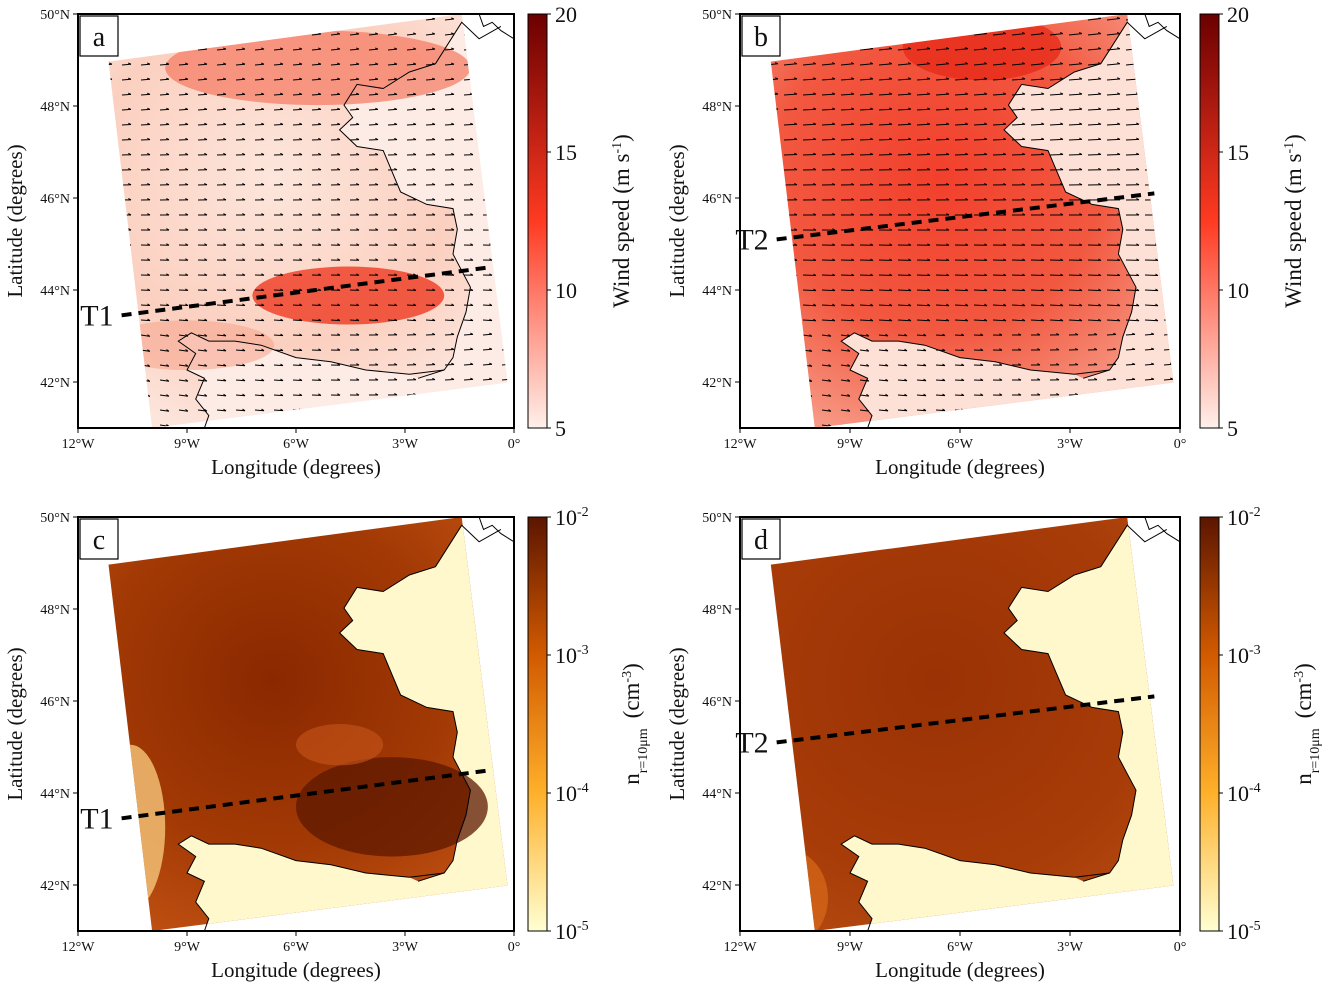 Image resolution: width=1328 pixels, height=987 pixels. What do you see at coordinates (717, 107) in the screenshot?
I see `y-tick-label: 48°N` at bounding box center [717, 107].